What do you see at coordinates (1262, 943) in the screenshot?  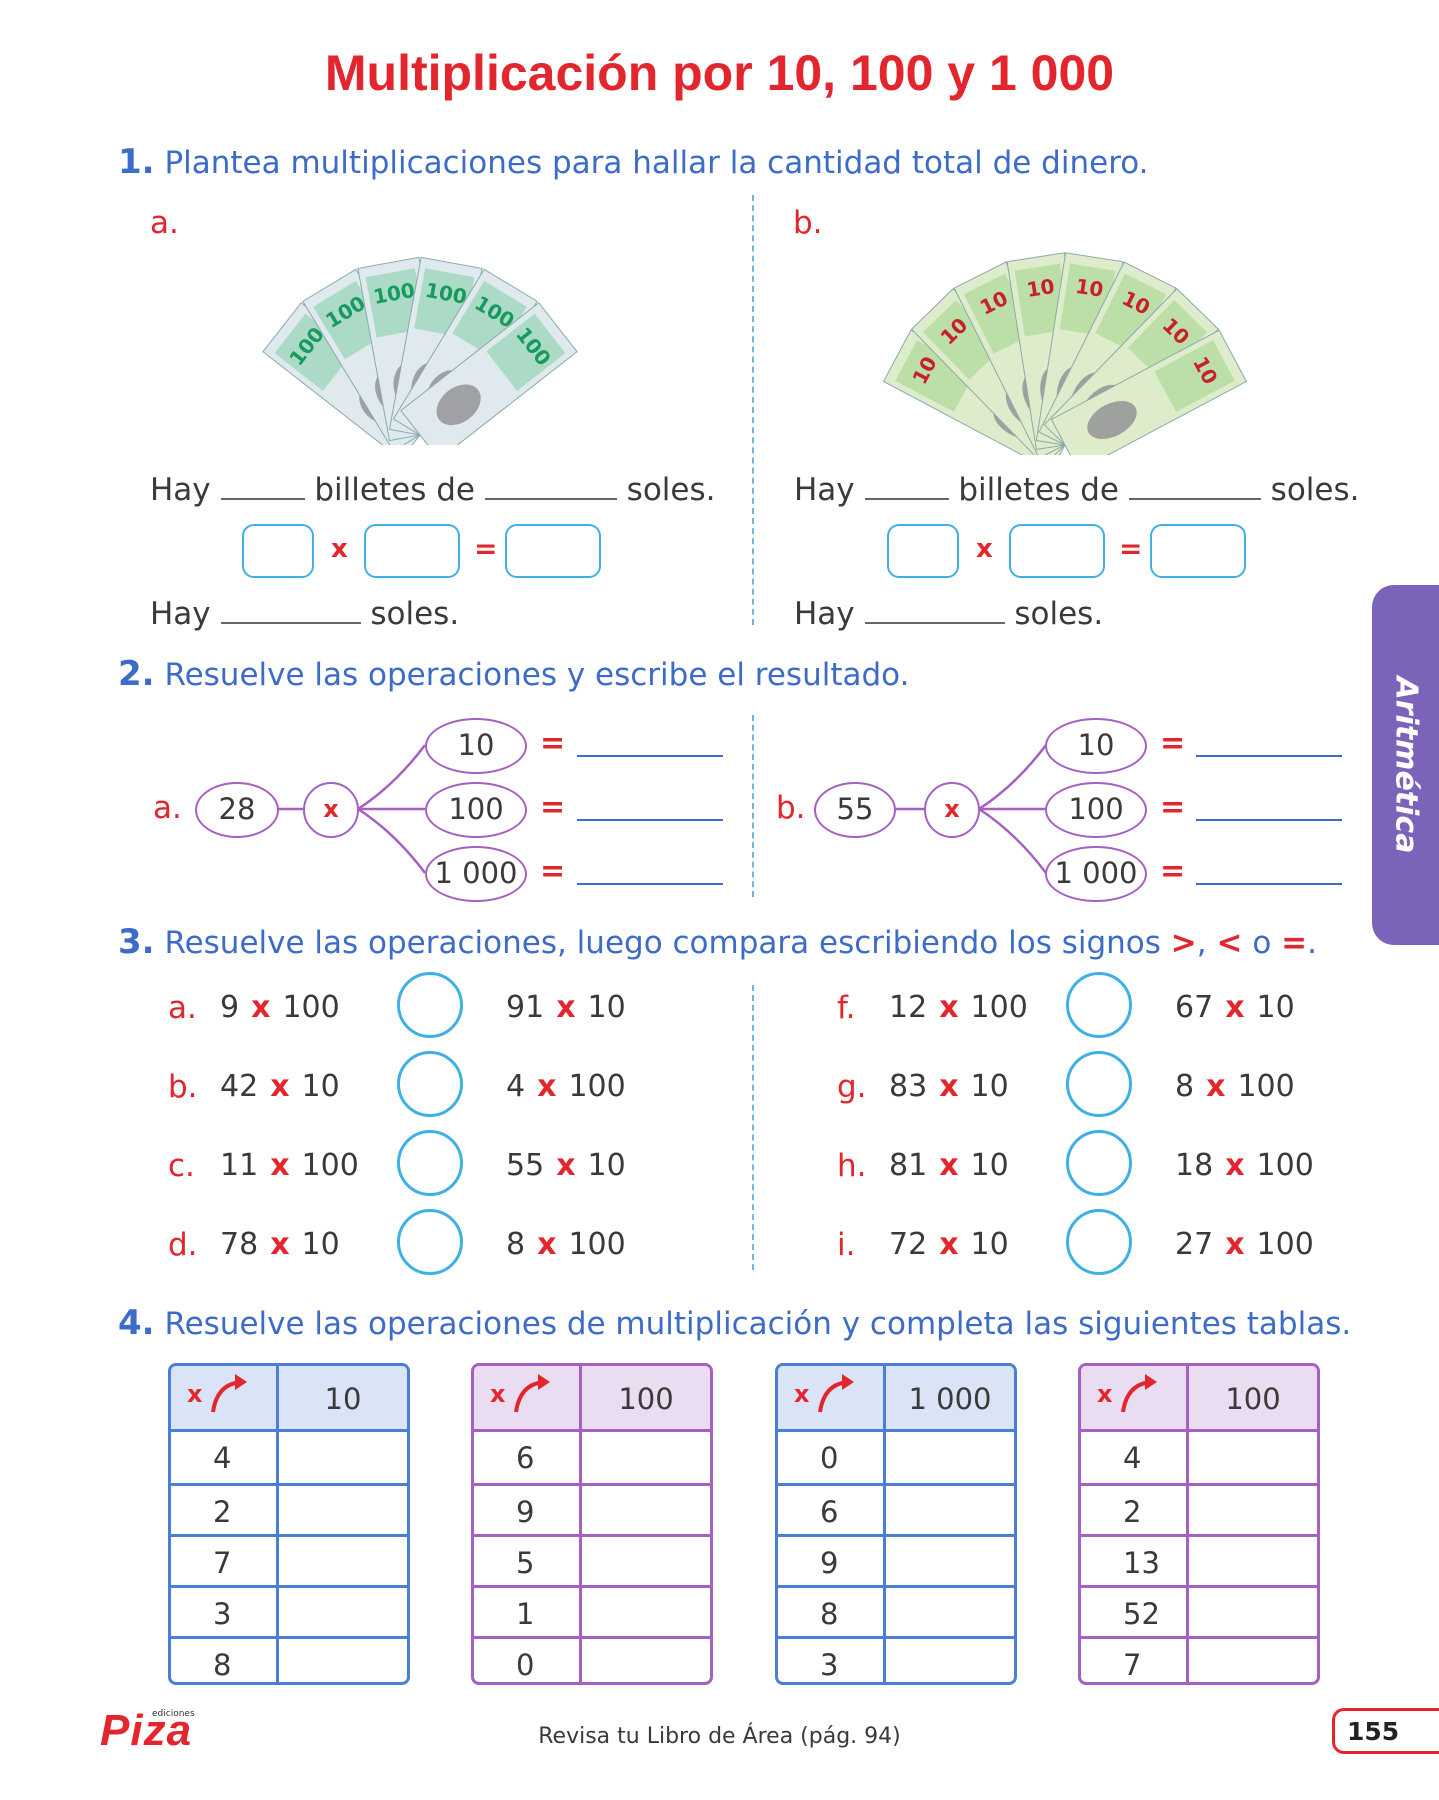 I see `word-o: o` at bounding box center [1262, 943].